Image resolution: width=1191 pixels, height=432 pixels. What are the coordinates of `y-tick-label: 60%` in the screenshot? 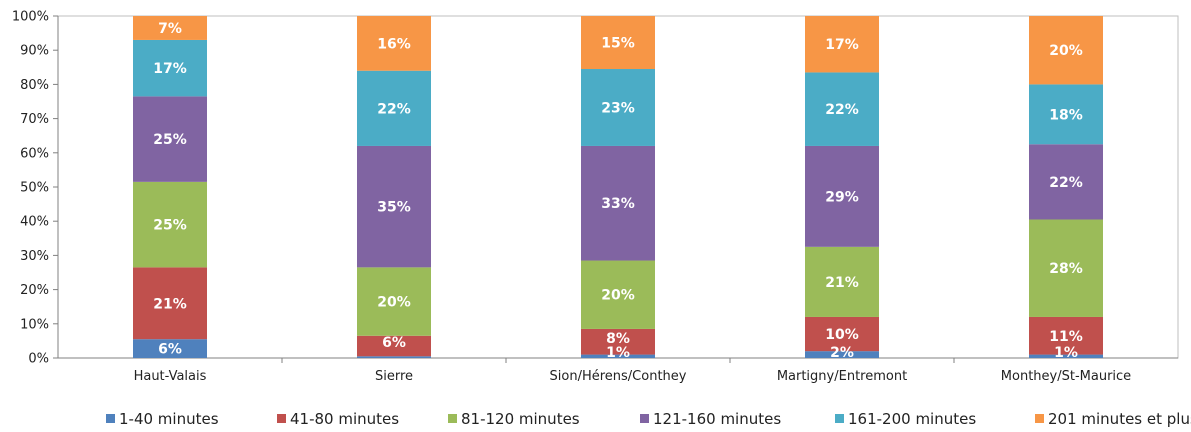 It's located at (34, 153).